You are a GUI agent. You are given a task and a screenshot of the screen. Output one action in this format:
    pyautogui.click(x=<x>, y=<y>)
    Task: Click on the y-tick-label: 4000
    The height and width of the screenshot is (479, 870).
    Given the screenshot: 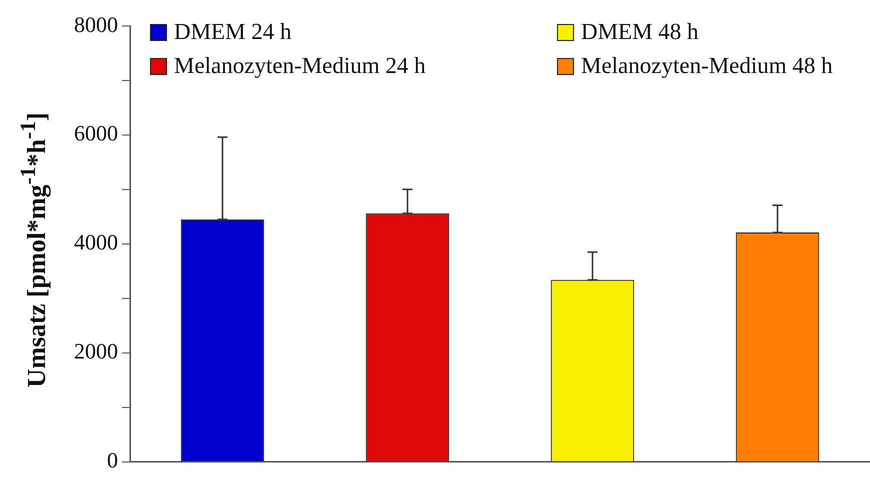 What is the action you would take?
    pyautogui.click(x=96, y=242)
    